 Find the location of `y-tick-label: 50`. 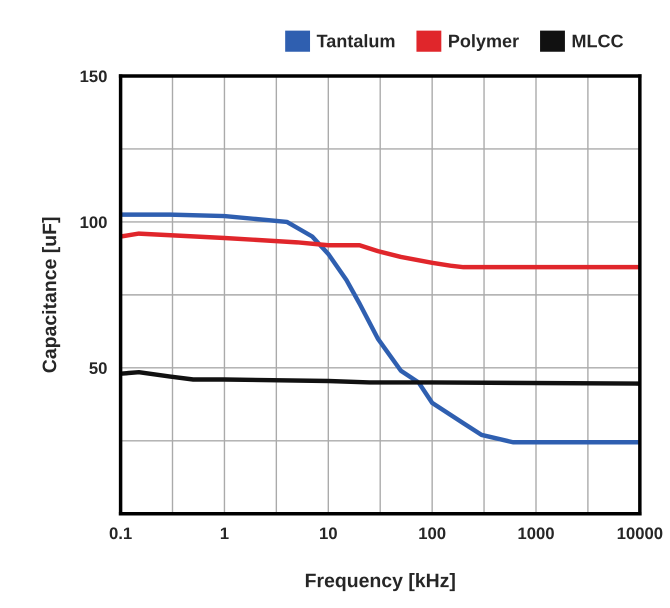

y-tick-label: 50 is located at coordinates (98, 368).